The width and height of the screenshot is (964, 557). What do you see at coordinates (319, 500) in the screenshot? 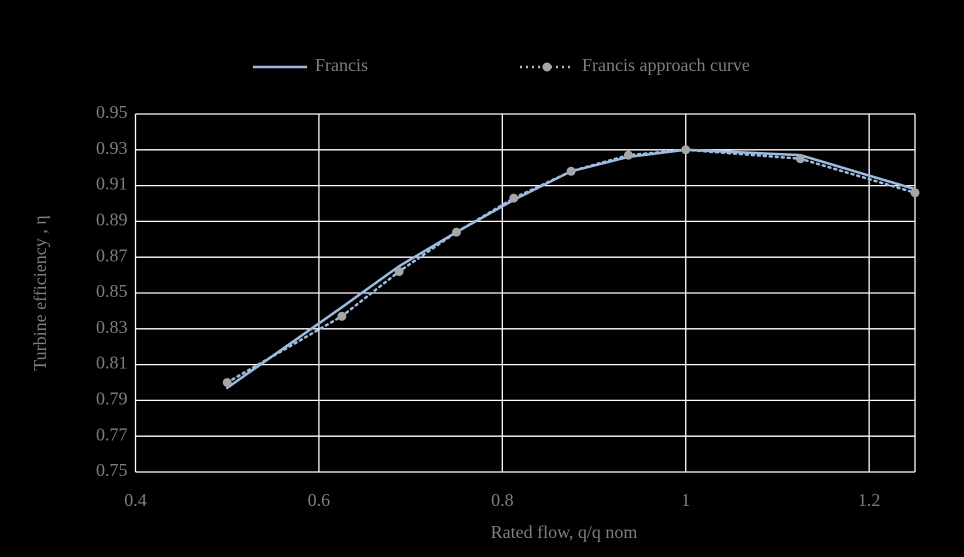
I see `x-tick-label: 0.6` at bounding box center [319, 500].